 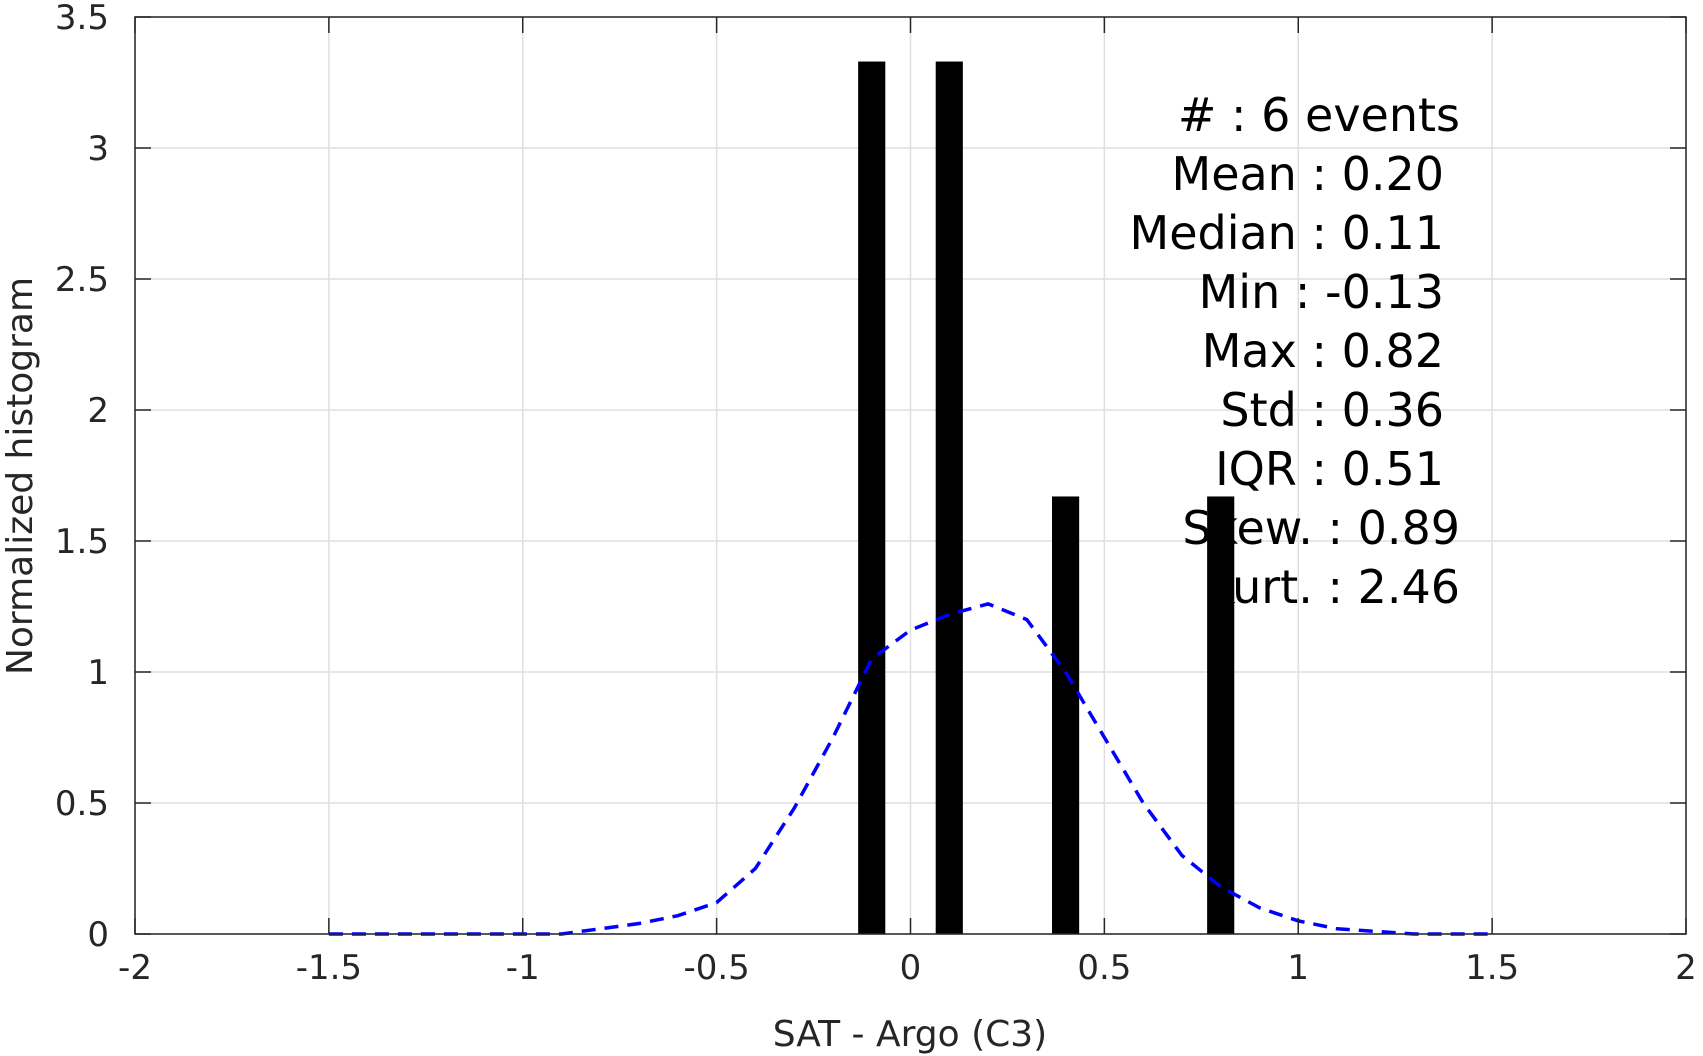 I want to click on x-tick-label: -1.5, so click(x=329, y=968).